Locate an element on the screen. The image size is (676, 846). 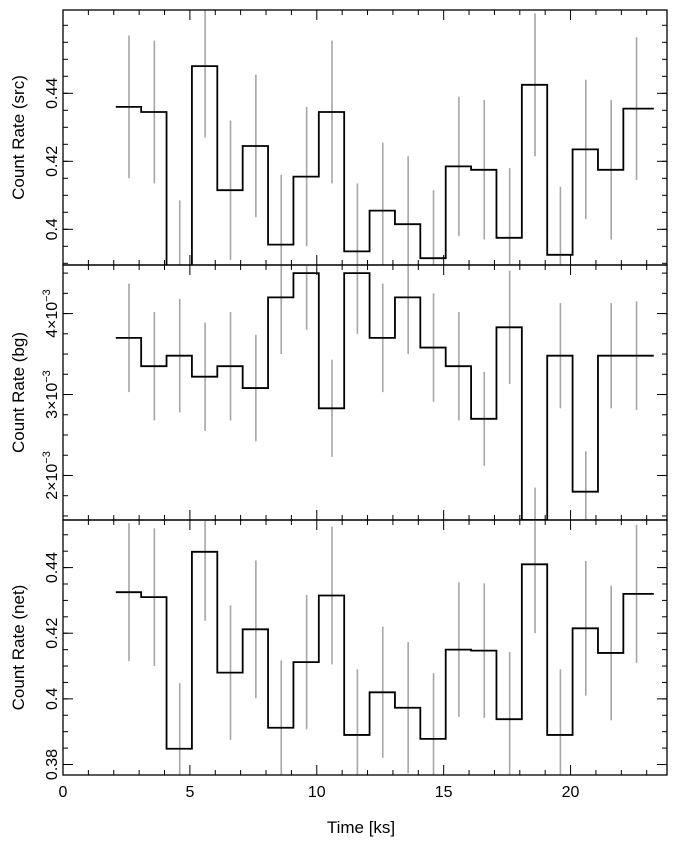
y-axis-label-top: Count Rate (src) is located at coordinates (18, 137).